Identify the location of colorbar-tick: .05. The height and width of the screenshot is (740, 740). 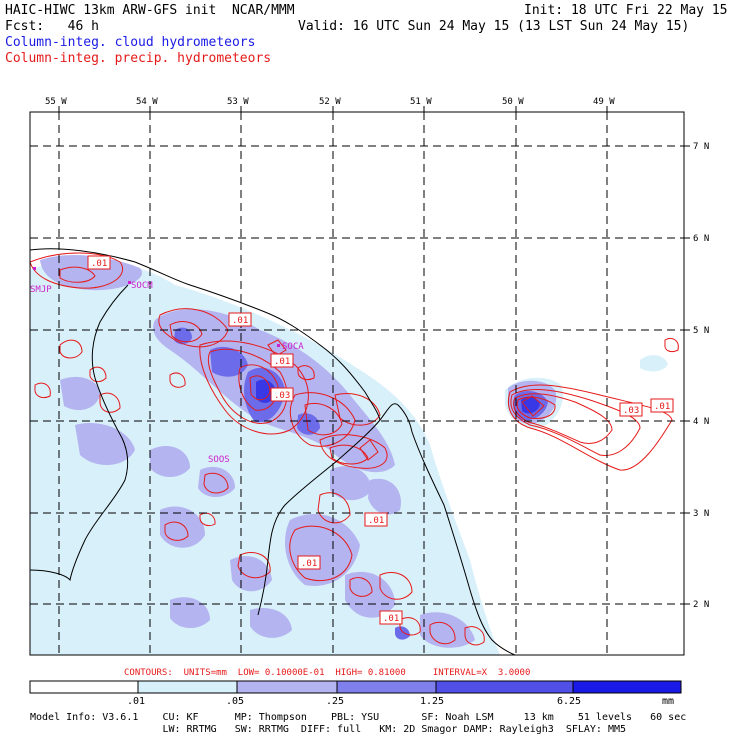
(235, 701).